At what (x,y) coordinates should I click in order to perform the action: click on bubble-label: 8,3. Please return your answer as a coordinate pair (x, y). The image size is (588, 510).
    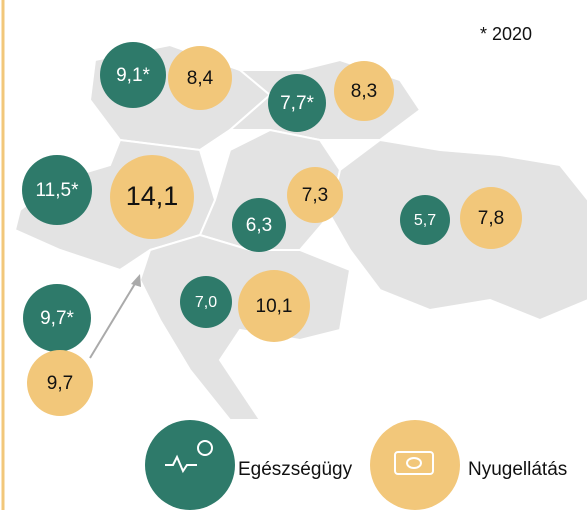
    Looking at the image, I should click on (364, 91).